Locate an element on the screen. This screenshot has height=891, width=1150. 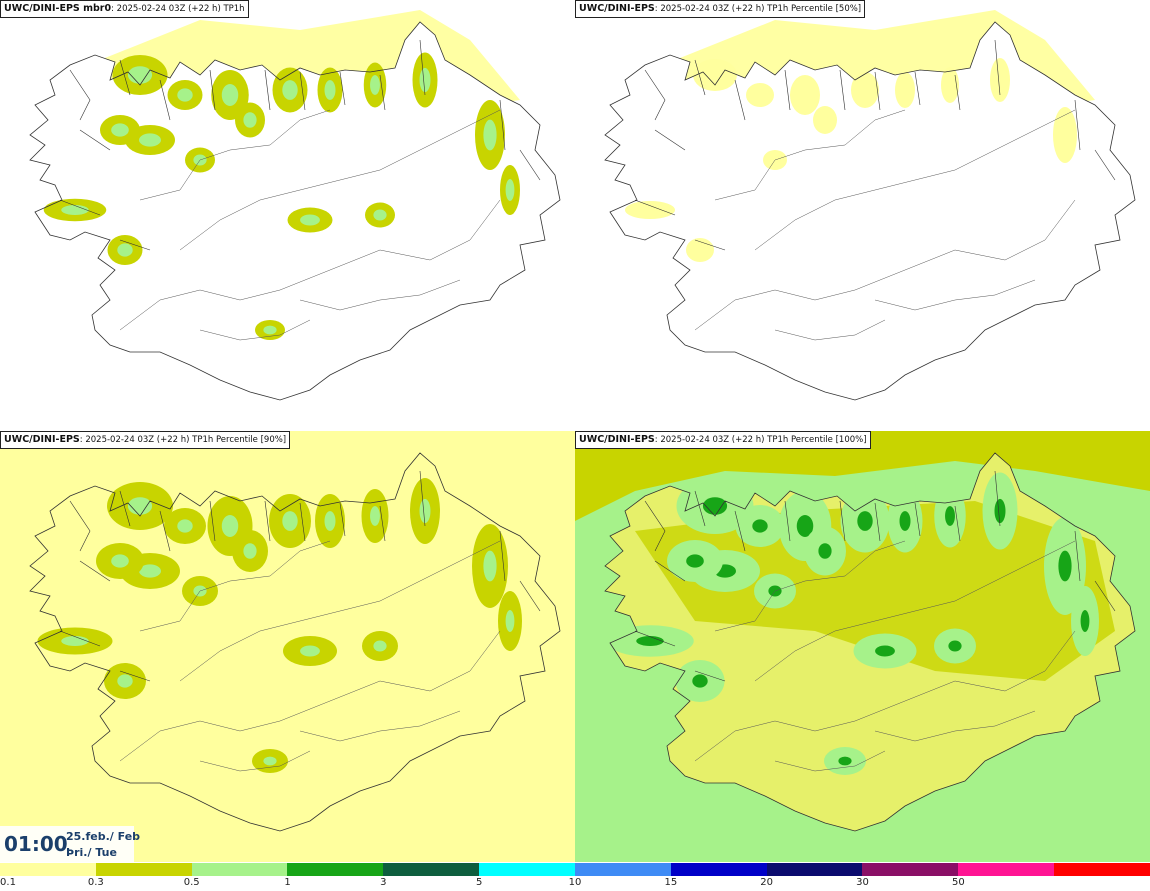
colorbar-tick-label: 0.1 is located at coordinates (8, 882).